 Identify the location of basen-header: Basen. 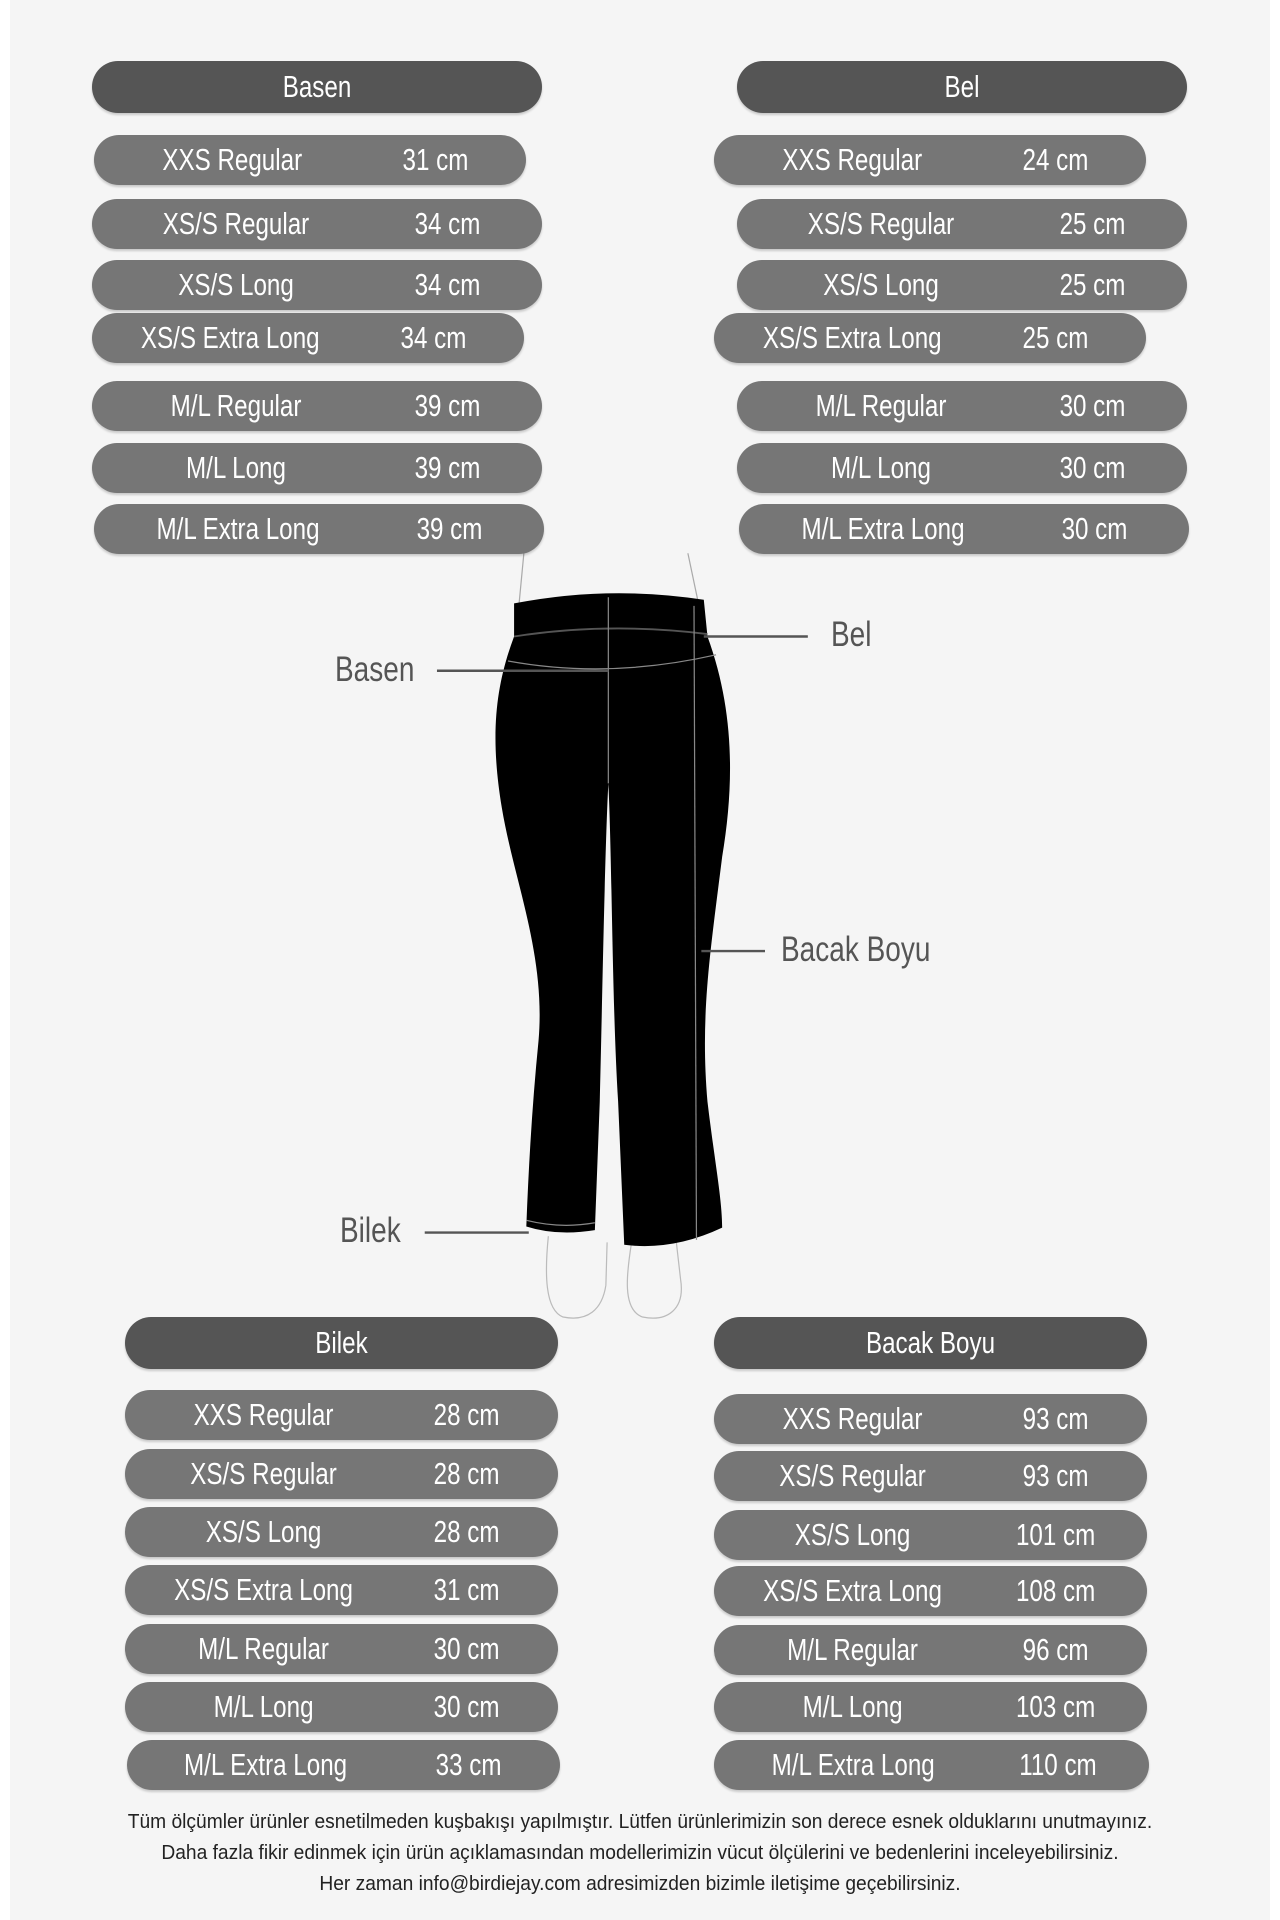
(317, 87).